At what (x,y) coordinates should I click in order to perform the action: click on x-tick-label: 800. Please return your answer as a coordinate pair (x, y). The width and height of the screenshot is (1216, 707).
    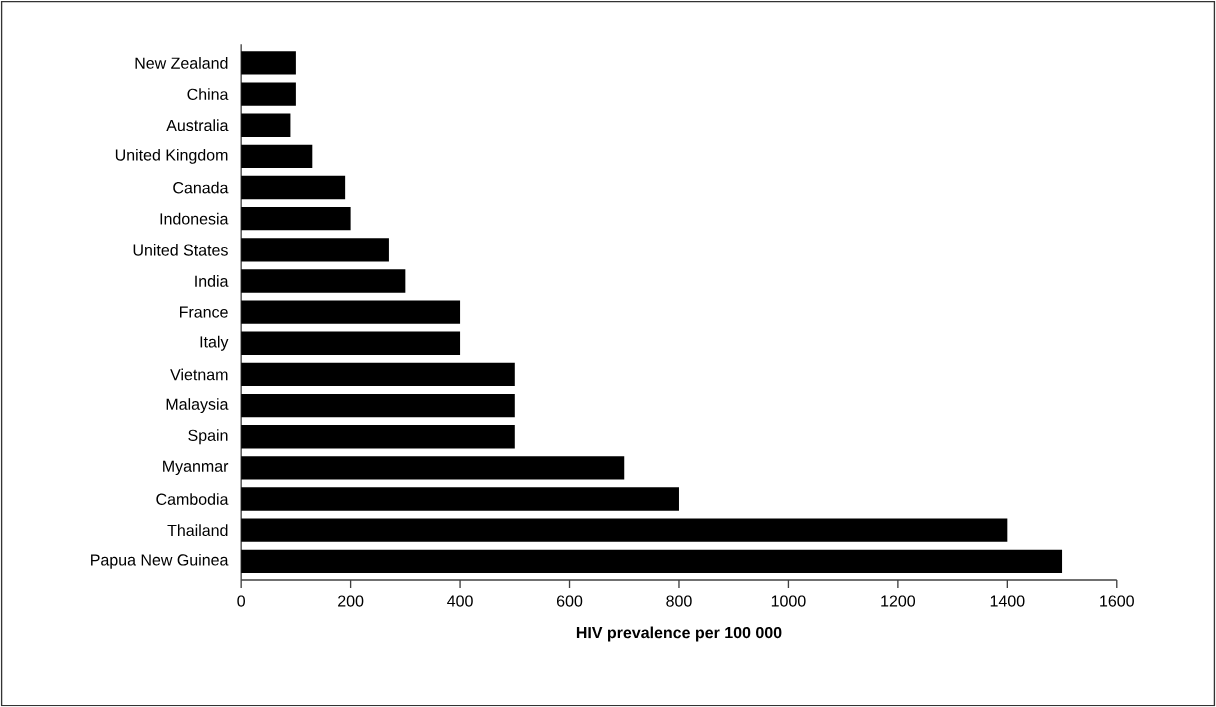
    Looking at the image, I should click on (679, 601).